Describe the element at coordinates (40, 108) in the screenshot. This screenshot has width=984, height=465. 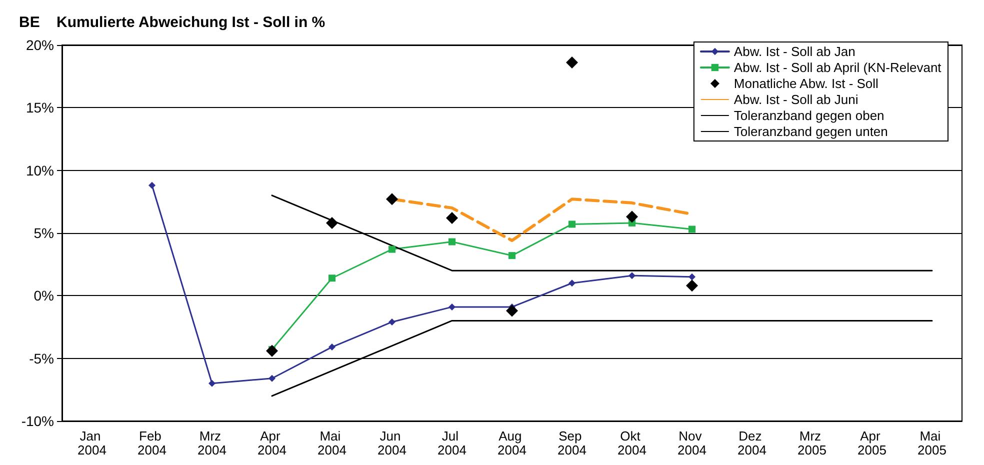
I see `y-tick-label: 15%` at that location.